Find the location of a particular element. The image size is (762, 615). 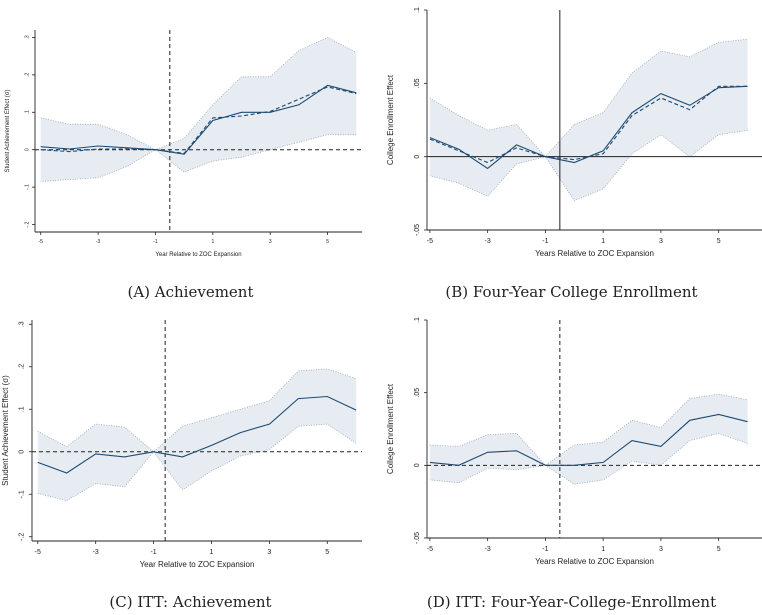

caption-c: (C) ITT: Achievement is located at coordinates (190, 602).